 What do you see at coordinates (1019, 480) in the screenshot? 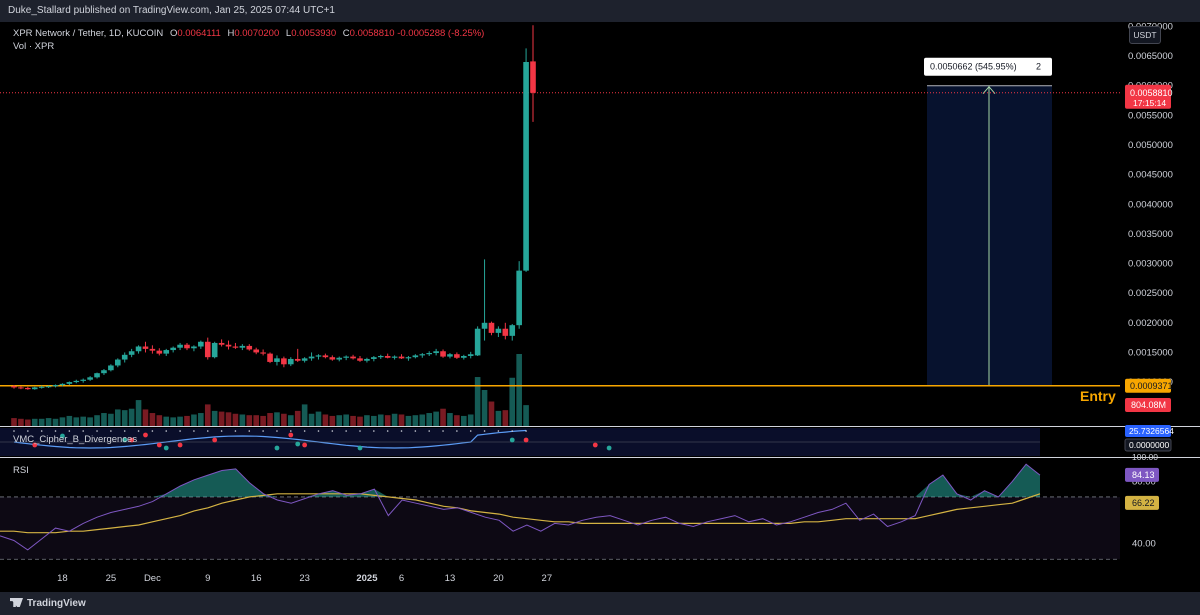
I see `rsi-overbought-fill` at bounding box center [1019, 480].